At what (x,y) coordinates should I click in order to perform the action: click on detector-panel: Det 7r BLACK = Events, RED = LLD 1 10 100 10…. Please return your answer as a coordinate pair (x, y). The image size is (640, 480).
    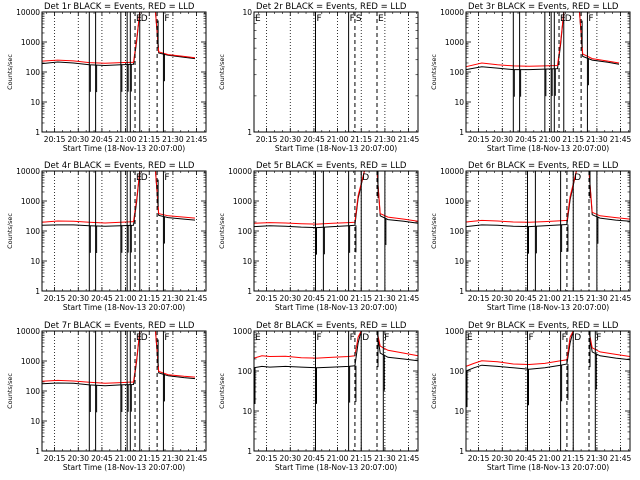
    Looking at the image, I should click on (107, 396).